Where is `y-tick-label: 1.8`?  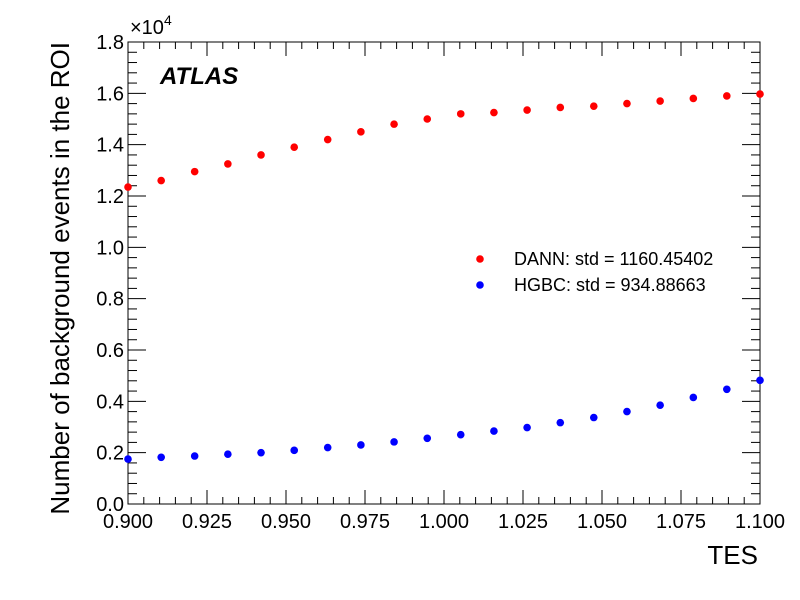 y-tick-label: 1.8 is located at coordinates (110, 43).